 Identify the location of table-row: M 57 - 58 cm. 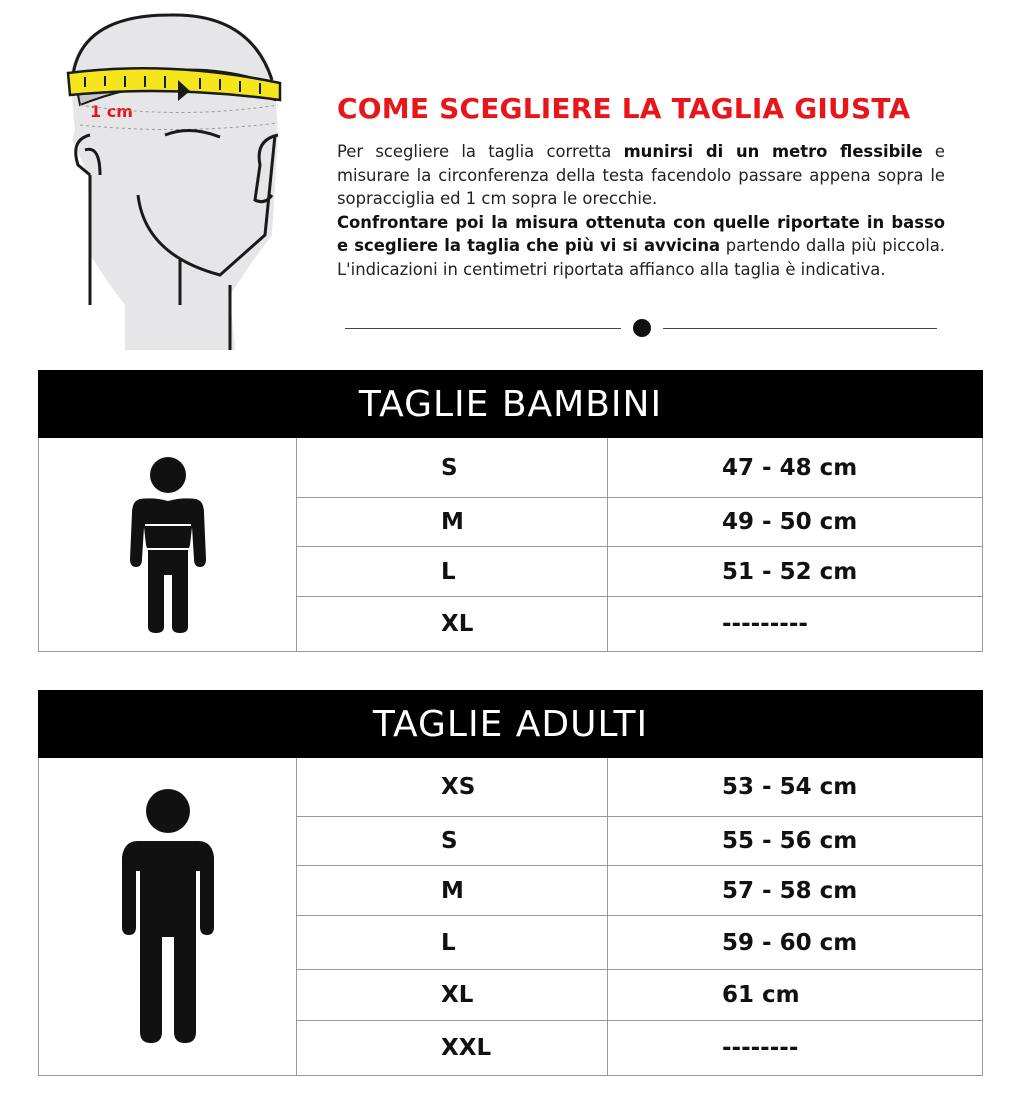
(639, 891).